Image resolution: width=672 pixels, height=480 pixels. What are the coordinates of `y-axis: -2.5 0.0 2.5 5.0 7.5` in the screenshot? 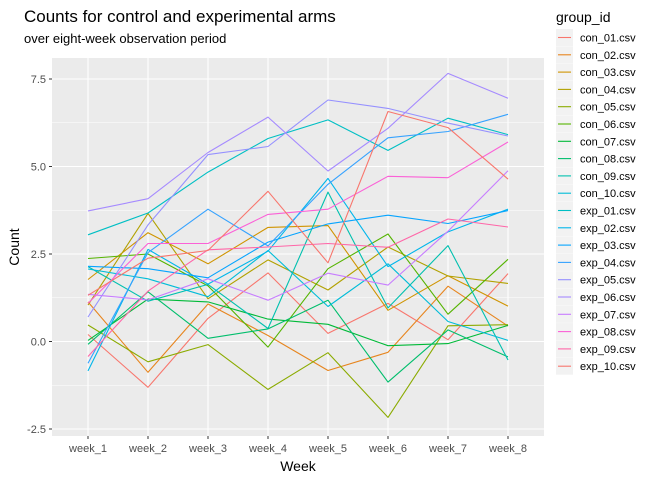 It's located at (39, 255).